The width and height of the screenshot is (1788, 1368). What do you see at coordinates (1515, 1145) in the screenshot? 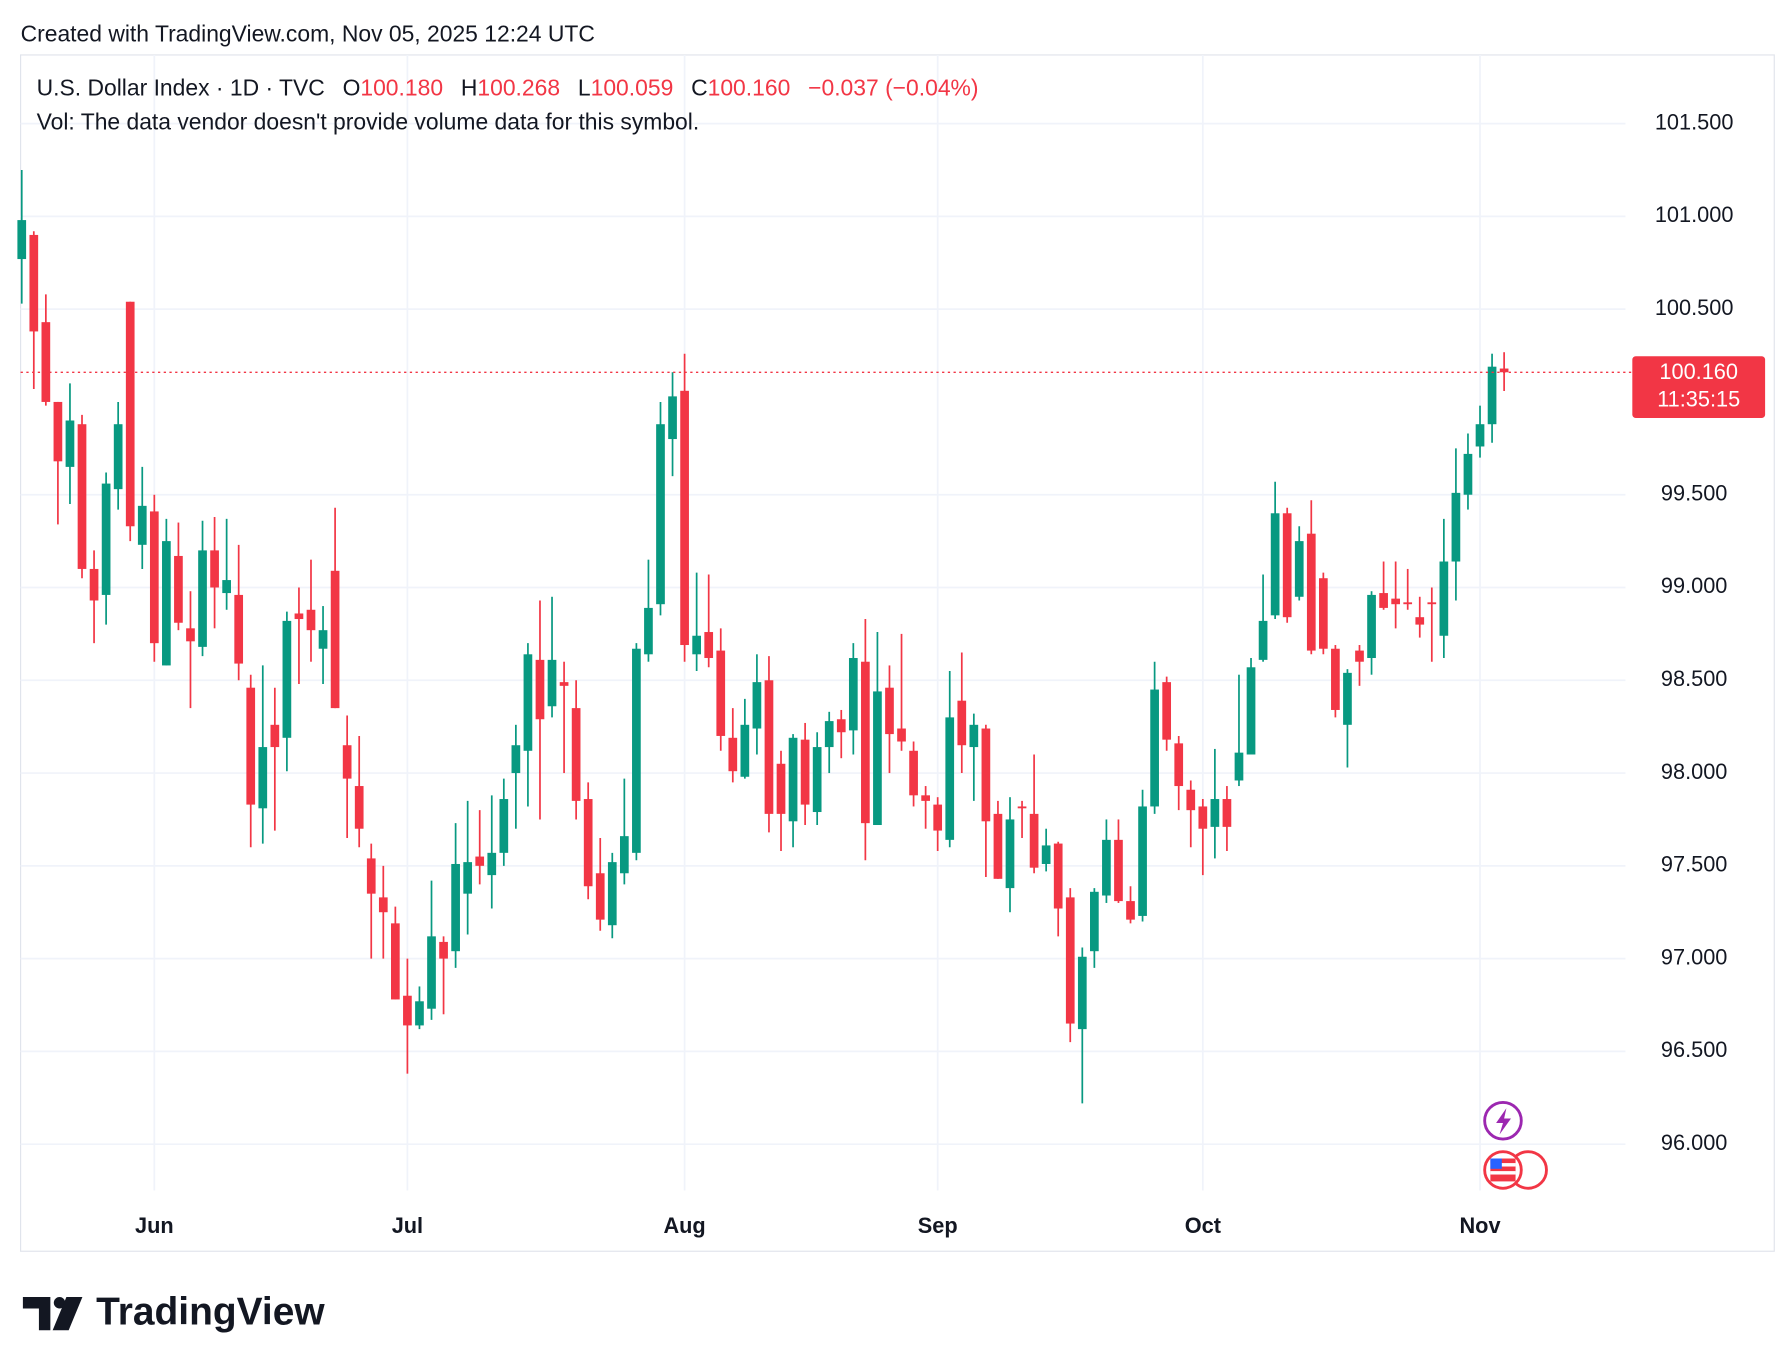
I see `event-icons` at bounding box center [1515, 1145].